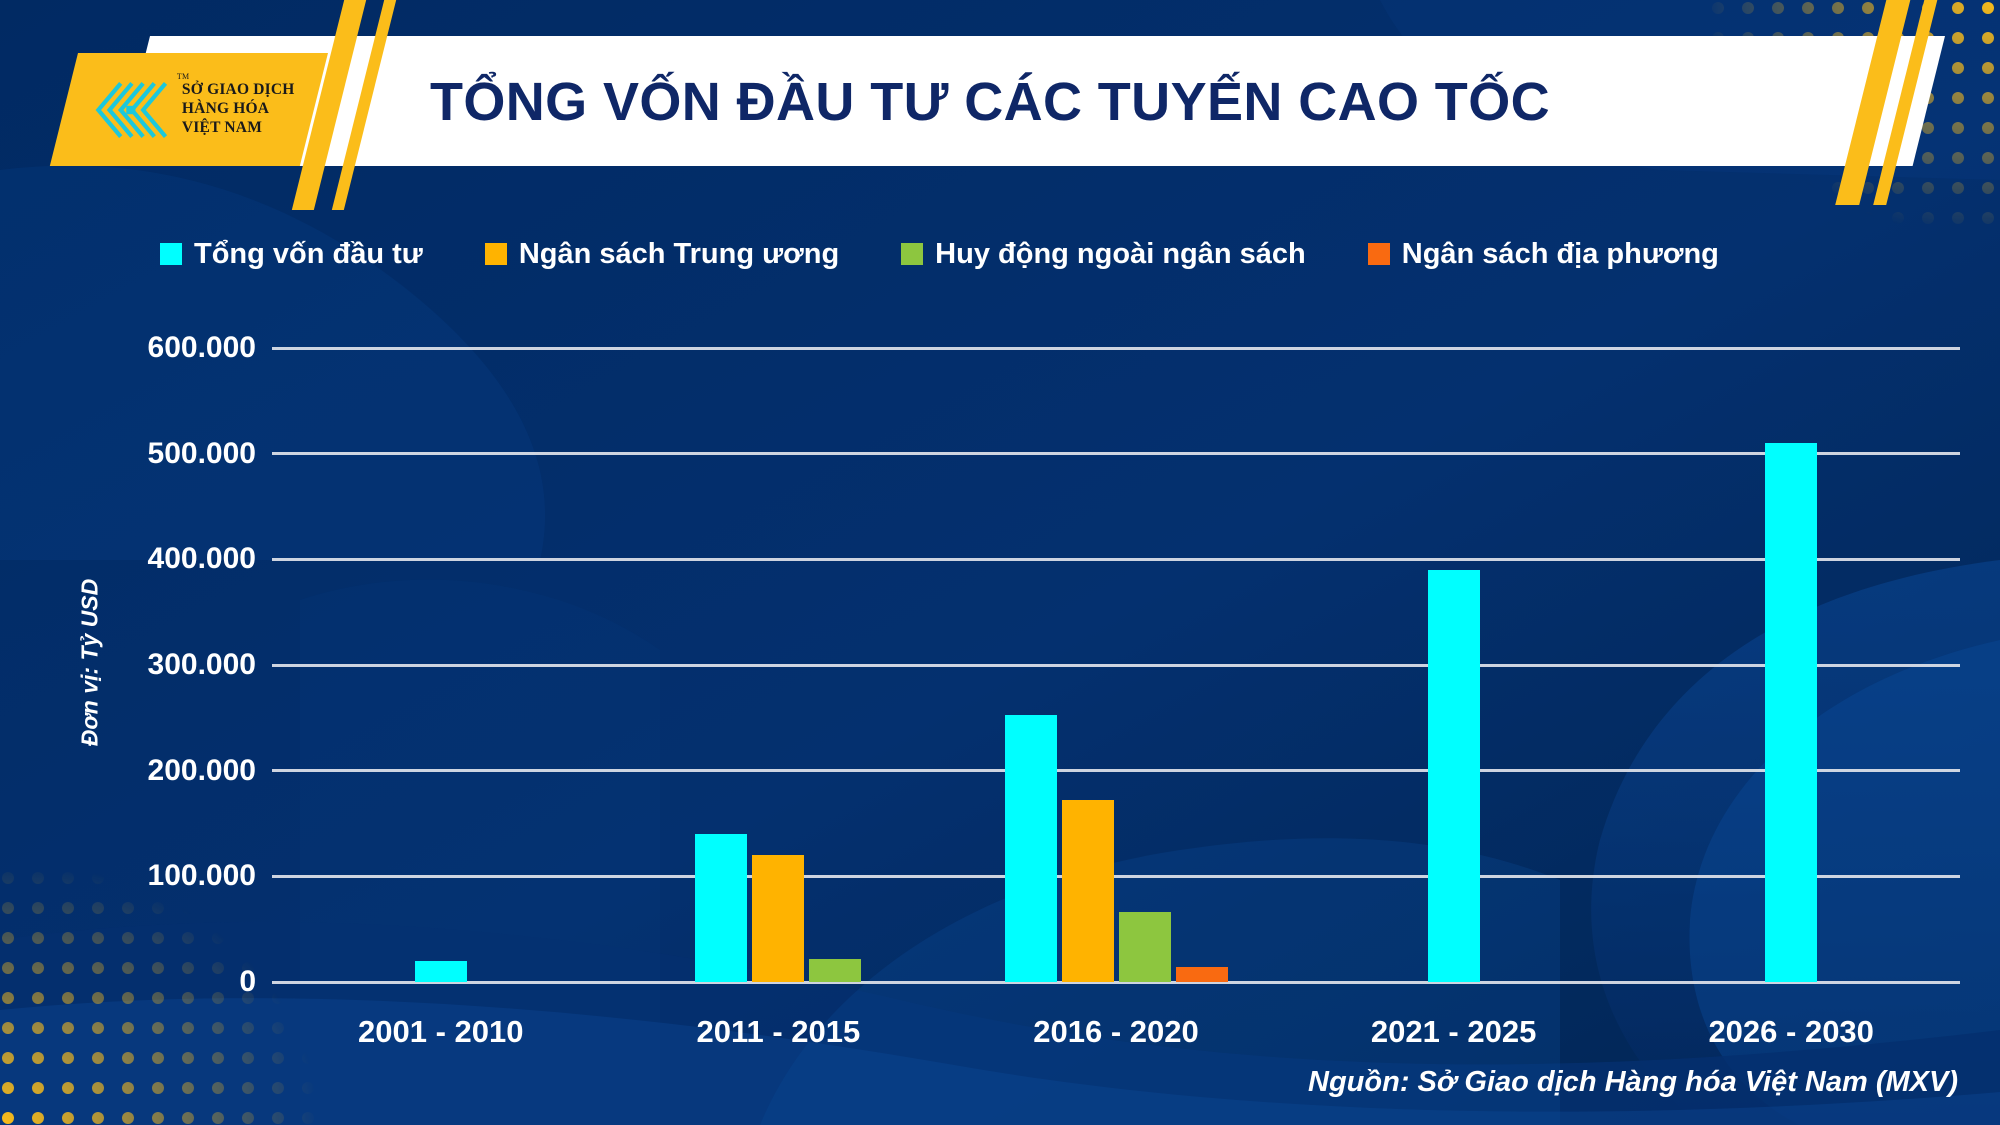 The width and height of the screenshot is (2000, 1125). I want to click on y-axis-title: Đơn vị: Tỷ USD, so click(89, 662).